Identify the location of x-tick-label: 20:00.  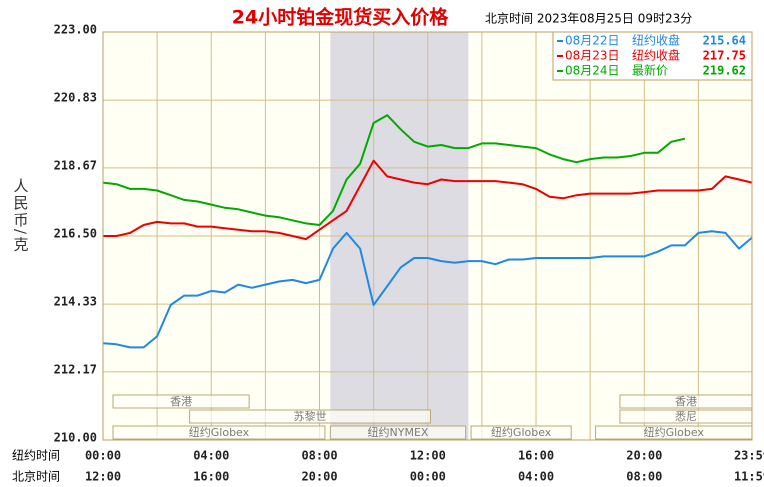
(644, 456).